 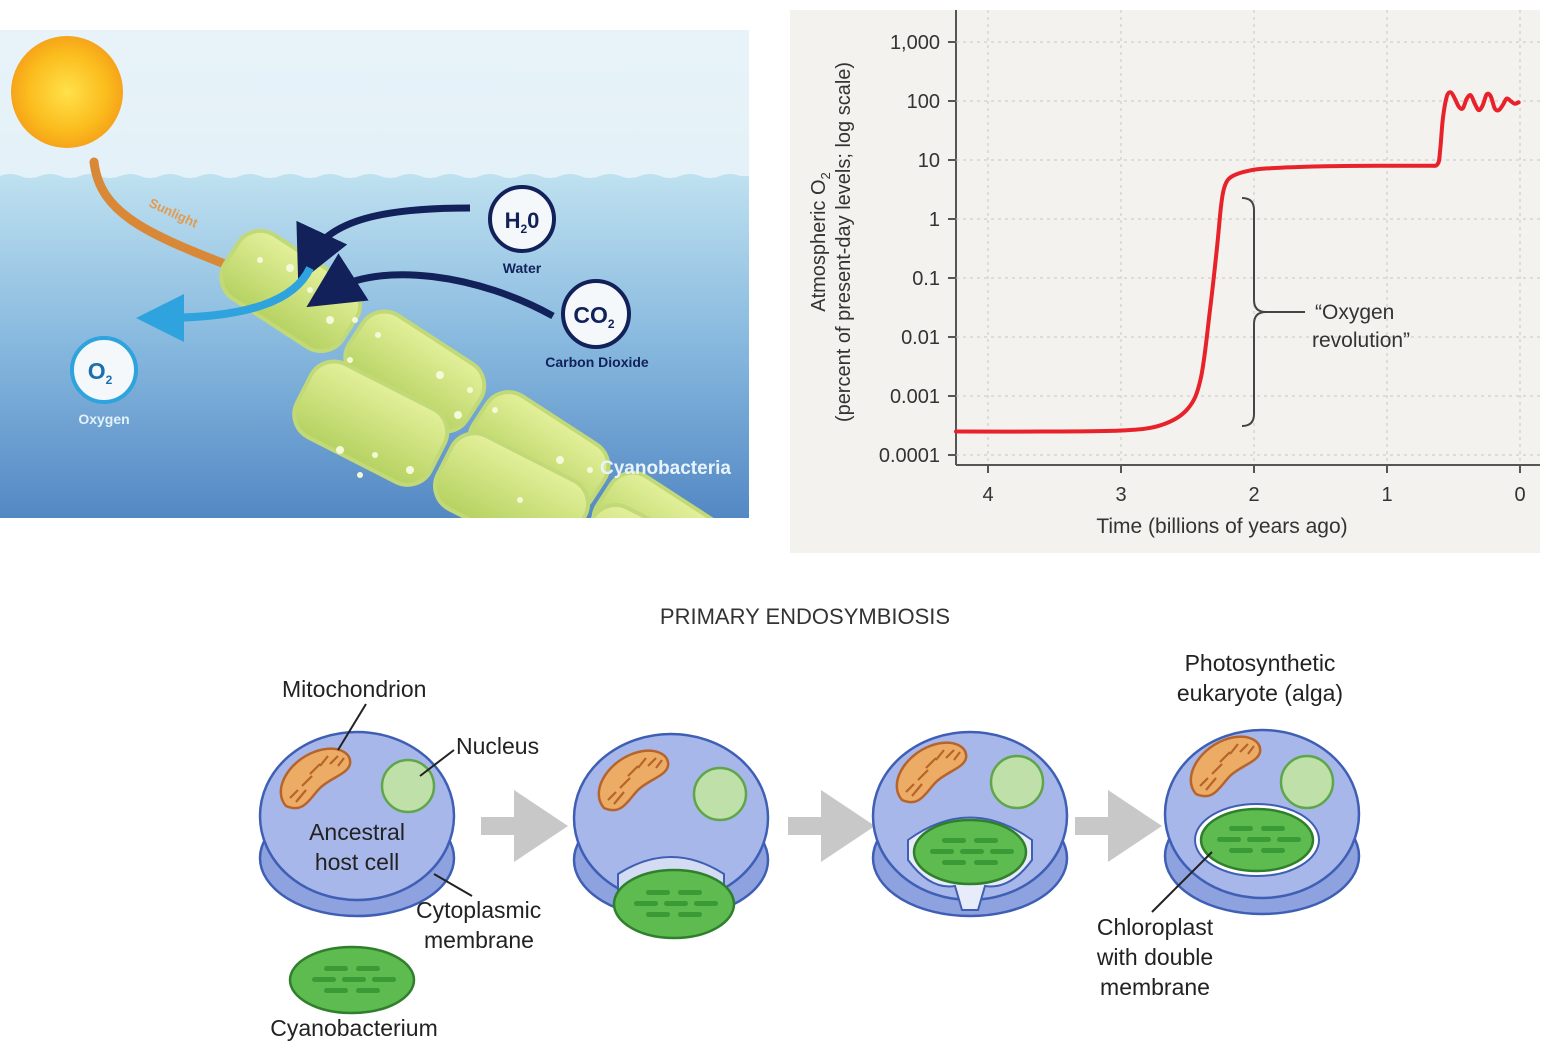 What do you see at coordinates (923, 102) in the screenshot?
I see `y-tick-label: 100` at bounding box center [923, 102].